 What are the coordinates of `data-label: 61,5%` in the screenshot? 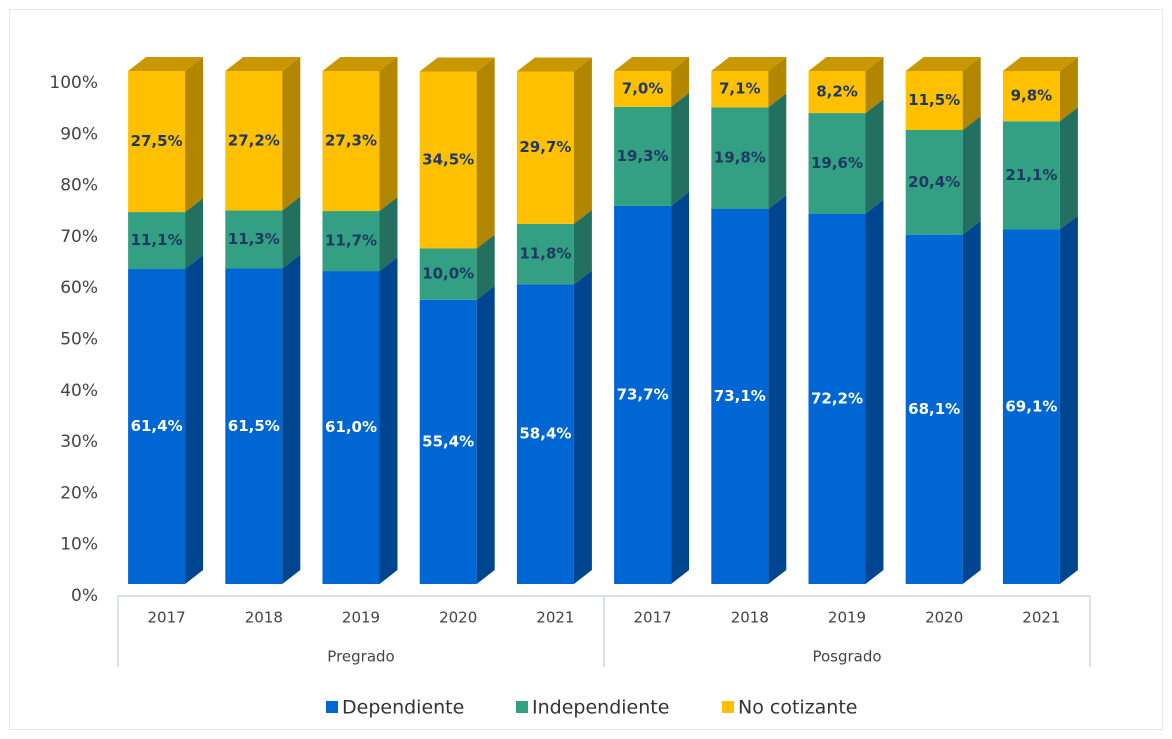 It's located at (254, 426).